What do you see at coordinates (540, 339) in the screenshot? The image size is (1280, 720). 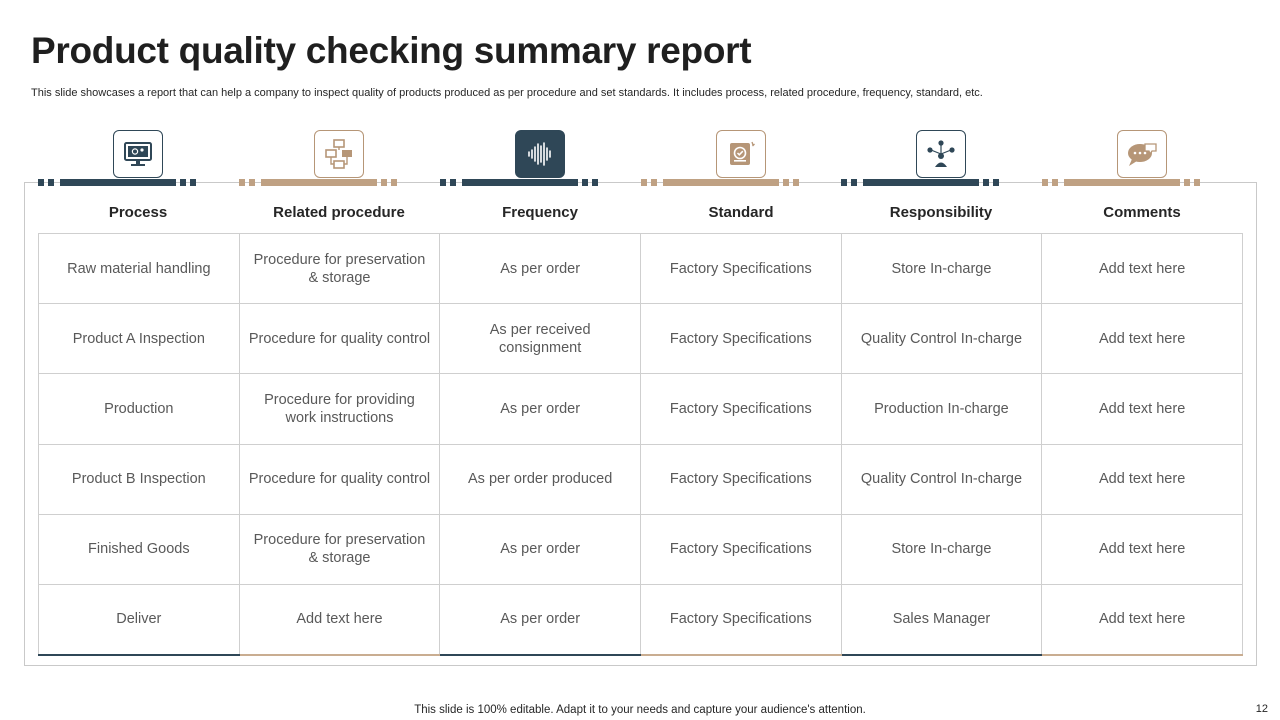 I see `table-cell: As per received consignment` at bounding box center [540, 339].